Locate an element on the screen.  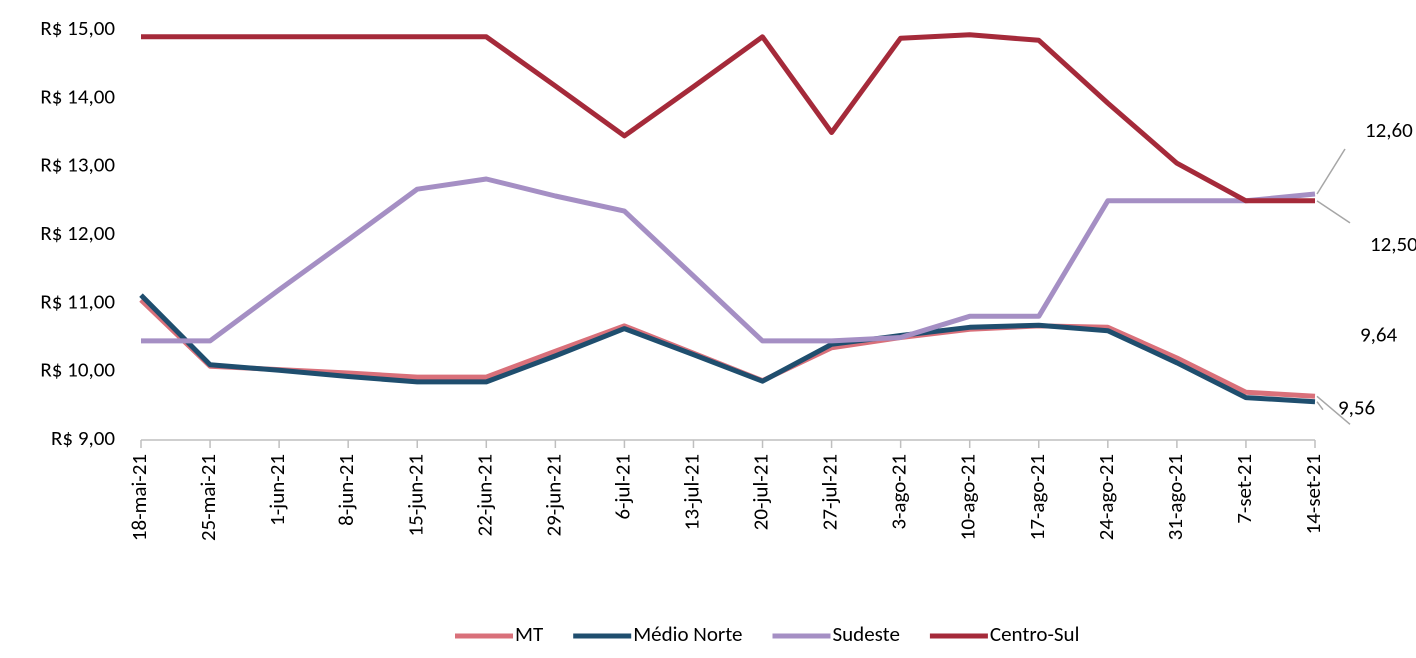
x-tick-label: 18-mai-21 is located at coordinates (139, 497).